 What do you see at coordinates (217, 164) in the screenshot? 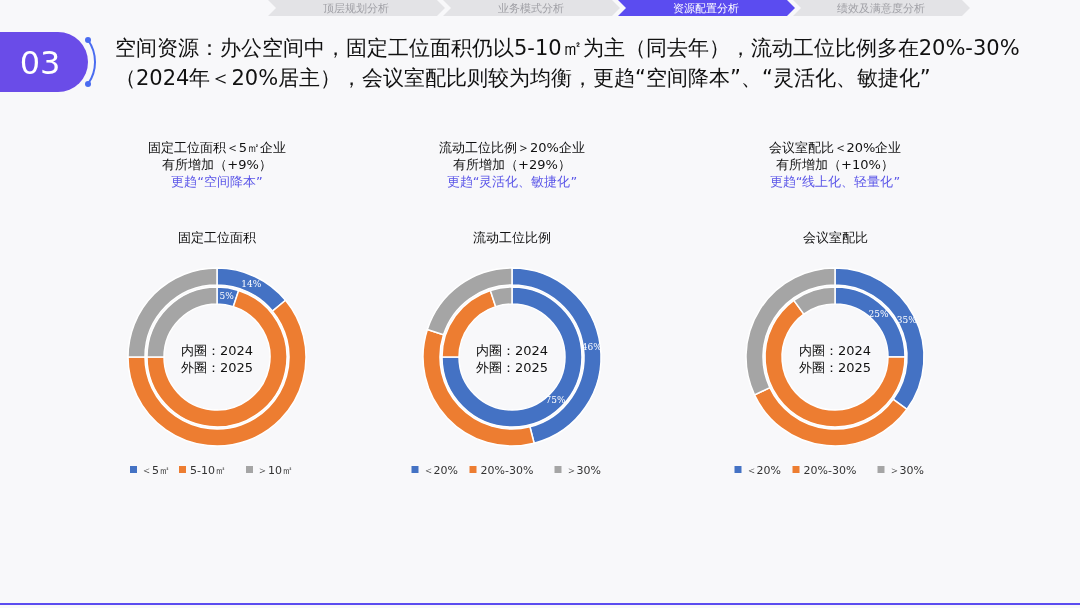
I see `text: 有所增加（+9%）` at bounding box center [217, 164].